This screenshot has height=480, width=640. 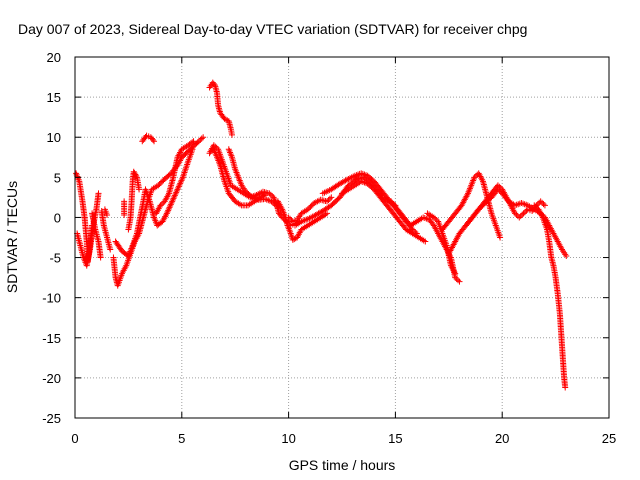 What do you see at coordinates (51, 338) in the screenshot?
I see `y-tick-label: -15` at bounding box center [51, 338].